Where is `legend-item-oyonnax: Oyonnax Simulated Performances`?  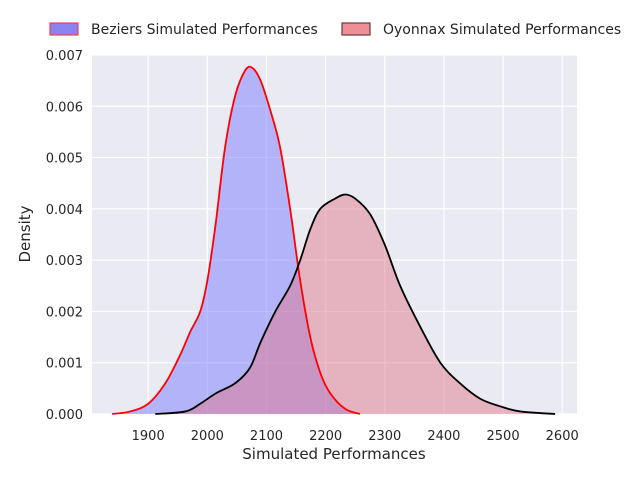 legend-item-oyonnax: Oyonnax Simulated Performances is located at coordinates (481, 30).